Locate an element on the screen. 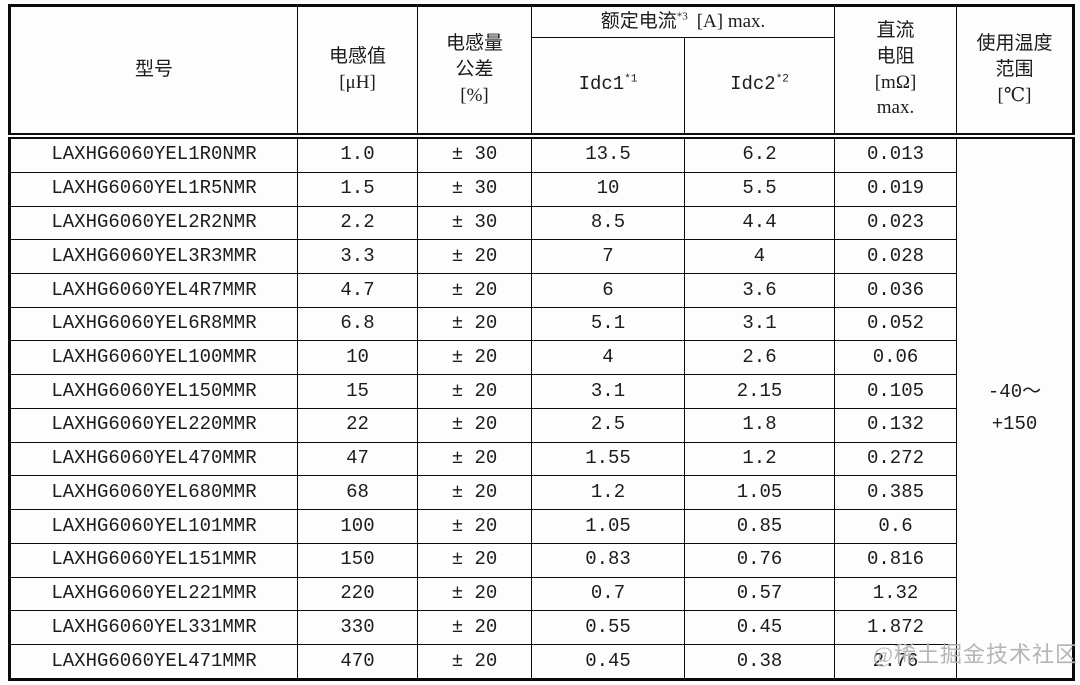 This screenshot has width=1080, height=685. table-row: LAXHG6060YEL471MMR 470 ± 20 0.45 0.38 2.76 is located at coordinates (541, 662).